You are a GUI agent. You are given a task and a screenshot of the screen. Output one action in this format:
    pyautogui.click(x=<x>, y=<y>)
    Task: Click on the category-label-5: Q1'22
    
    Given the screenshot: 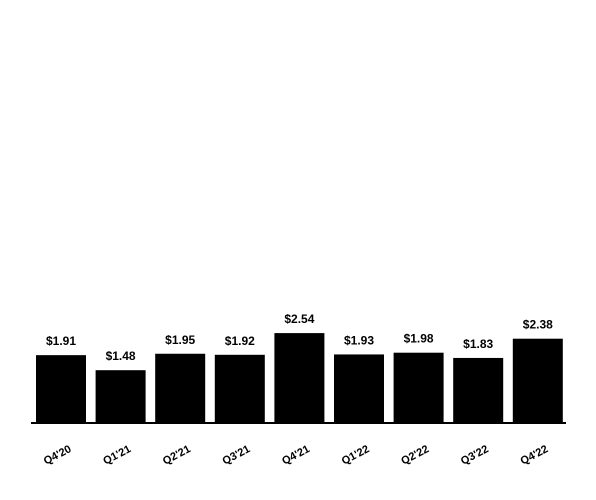 What is the action you would take?
    pyautogui.click(x=356, y=455)
    